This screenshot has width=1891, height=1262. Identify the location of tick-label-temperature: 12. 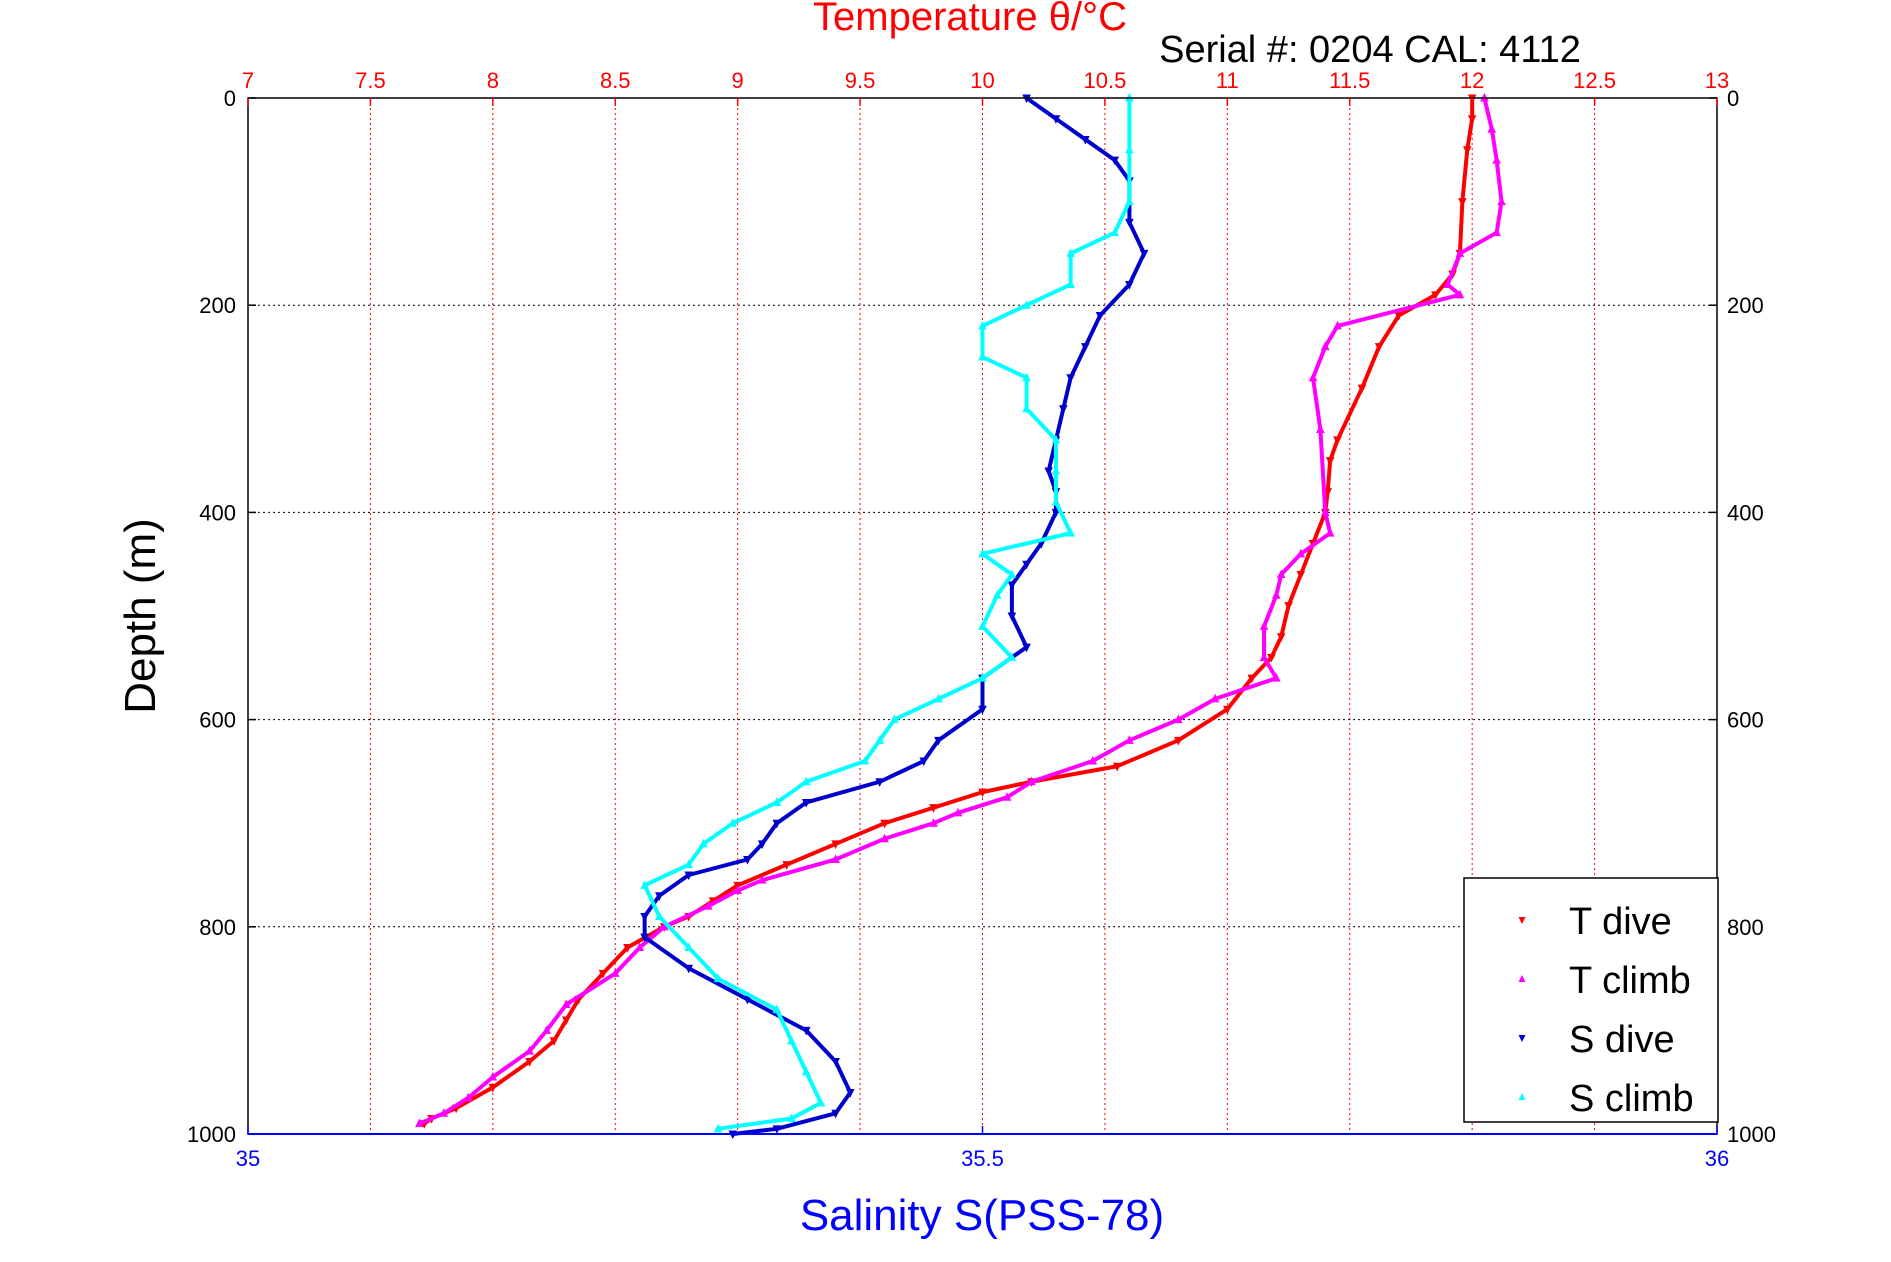
(1472, 80).